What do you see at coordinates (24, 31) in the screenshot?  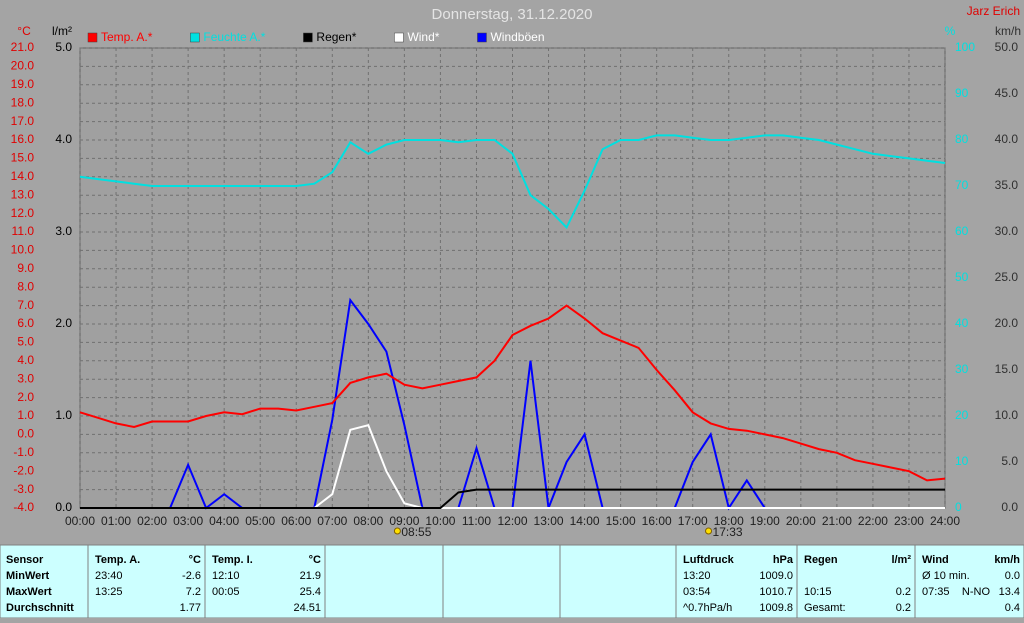 I see `axis-unit: °C` at bounding box center [24, 31].